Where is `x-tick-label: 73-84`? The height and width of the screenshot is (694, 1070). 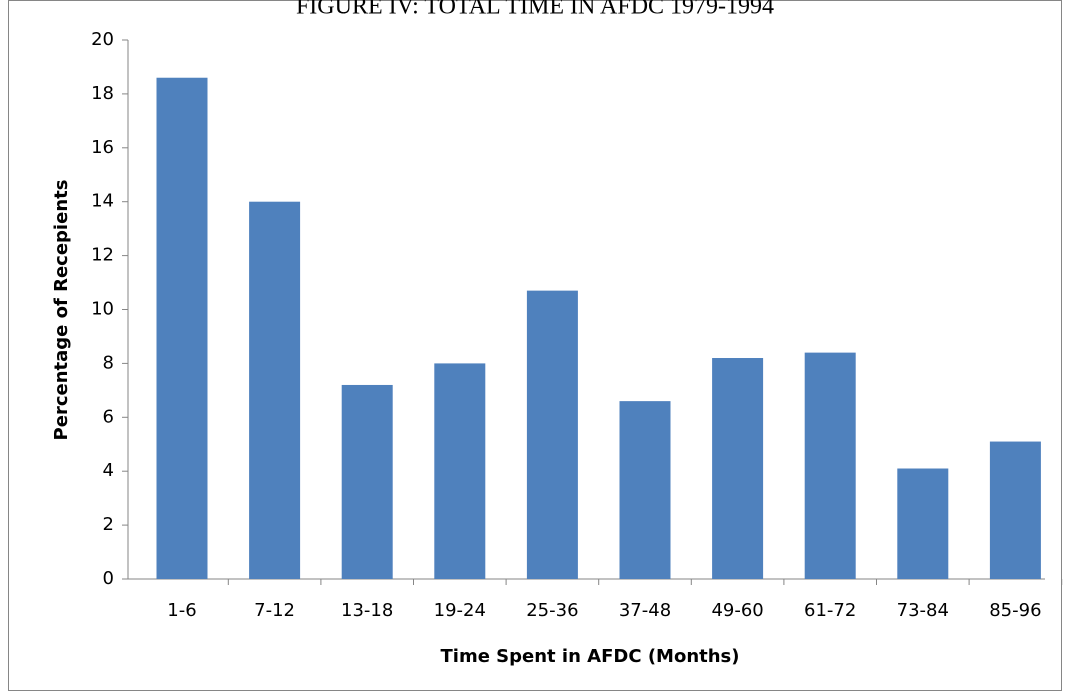 x-tick-label: 73-84 is located at coordinates (923, 610).